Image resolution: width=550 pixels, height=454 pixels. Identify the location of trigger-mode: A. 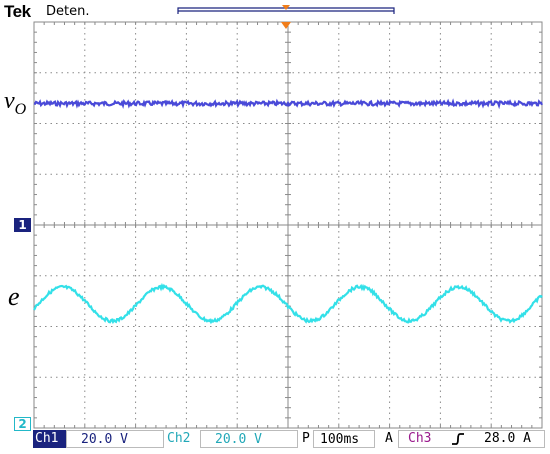
(389, 438).